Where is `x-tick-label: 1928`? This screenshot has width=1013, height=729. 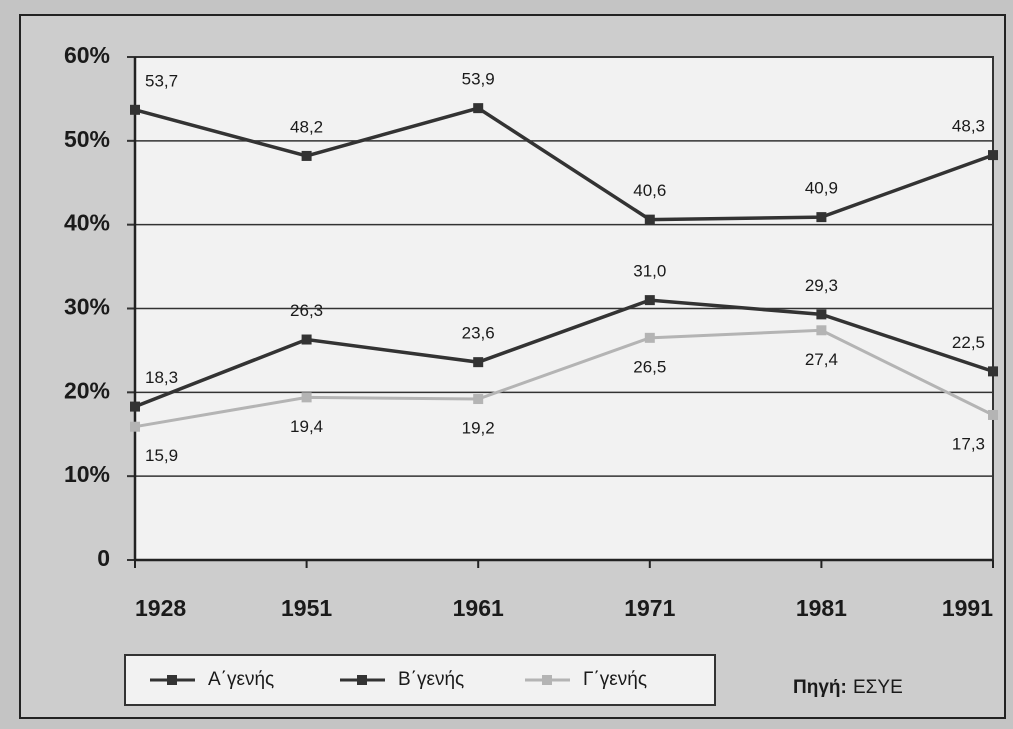 x-tick-label: 1928 is located at coordinates (160, 608).